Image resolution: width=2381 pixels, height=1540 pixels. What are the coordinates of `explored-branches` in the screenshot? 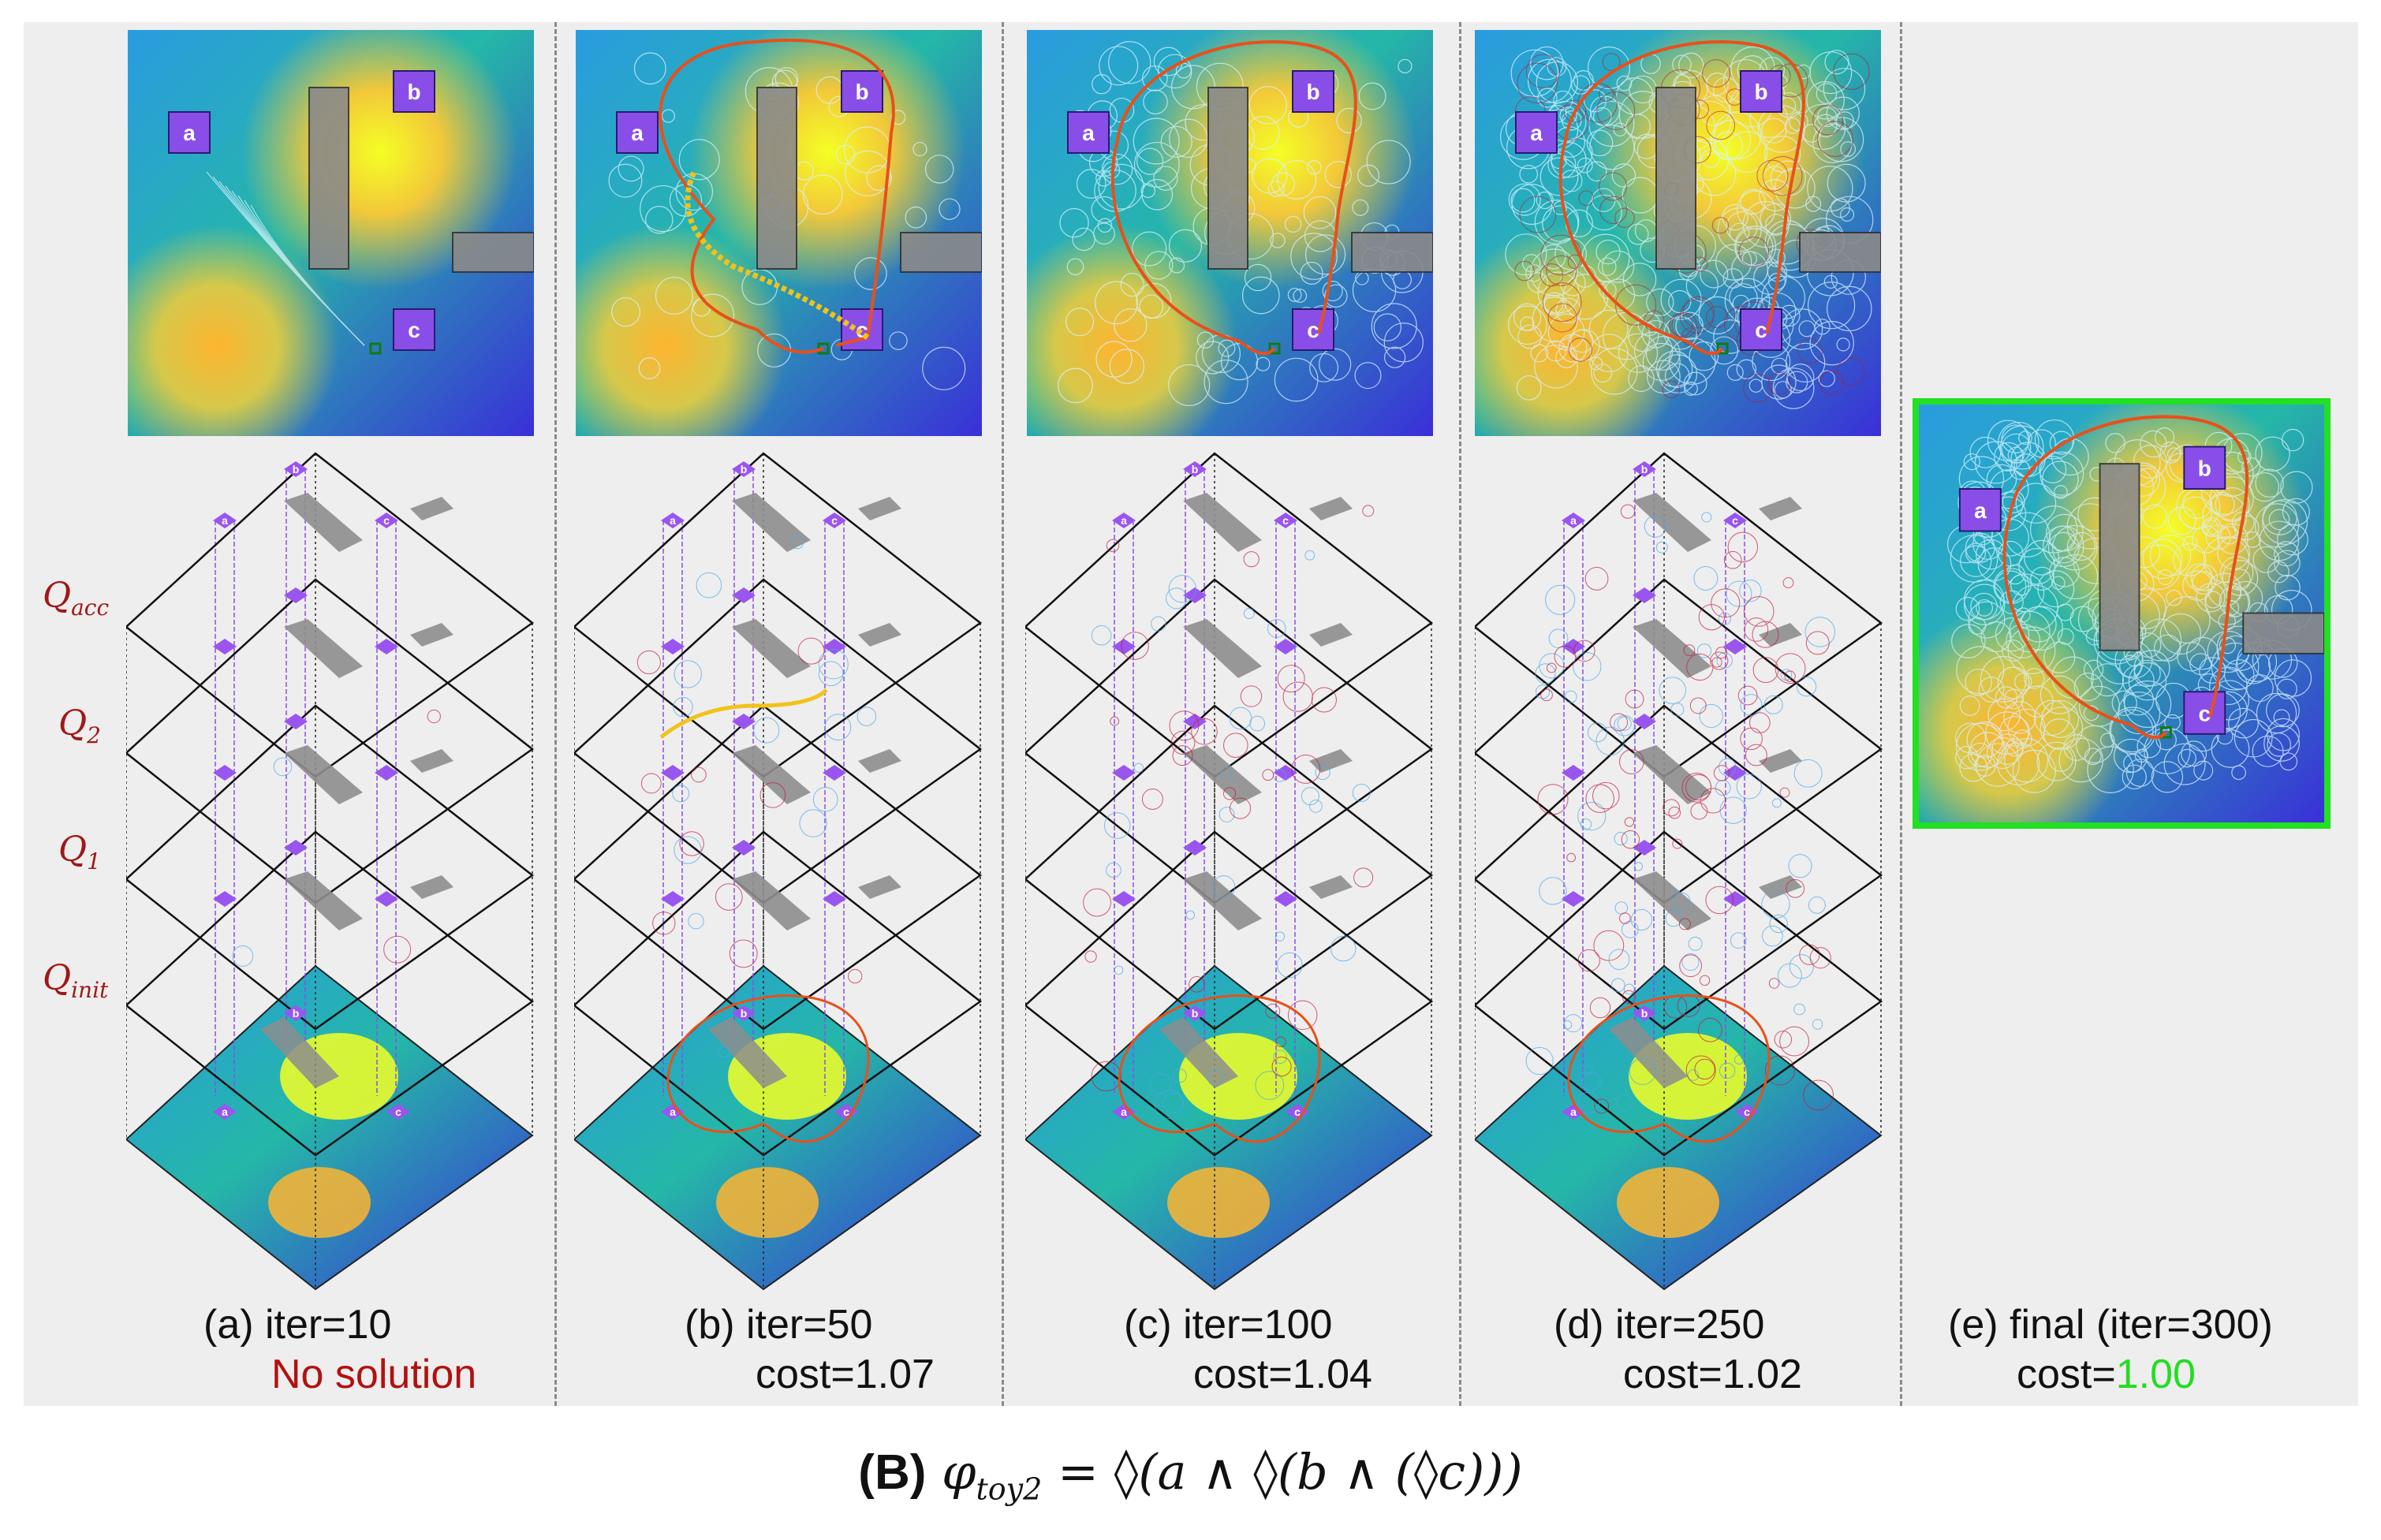 It's located at (1685, 809).